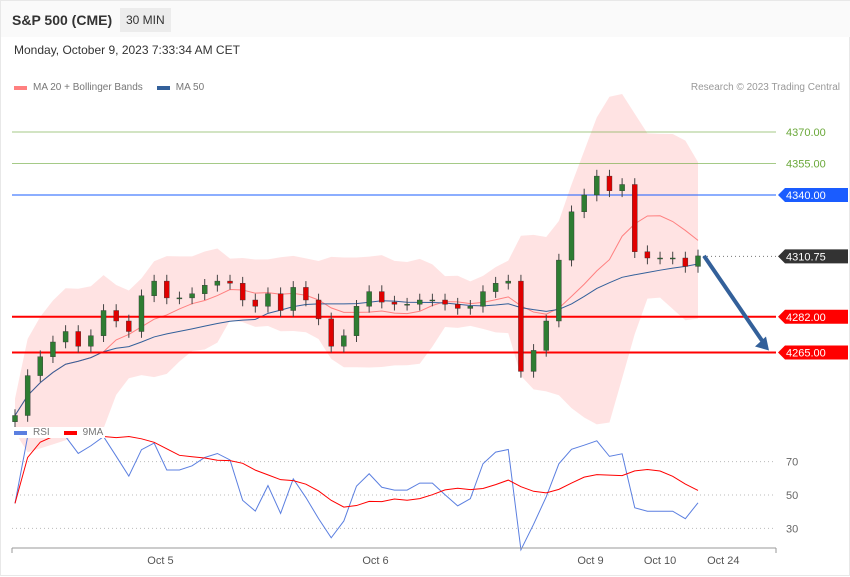 The image size is (850, 577). What do you see at coordinates (806, 133) in the screenshot?
I see `level-label: 4370.00` at bounding box center [806, 133].